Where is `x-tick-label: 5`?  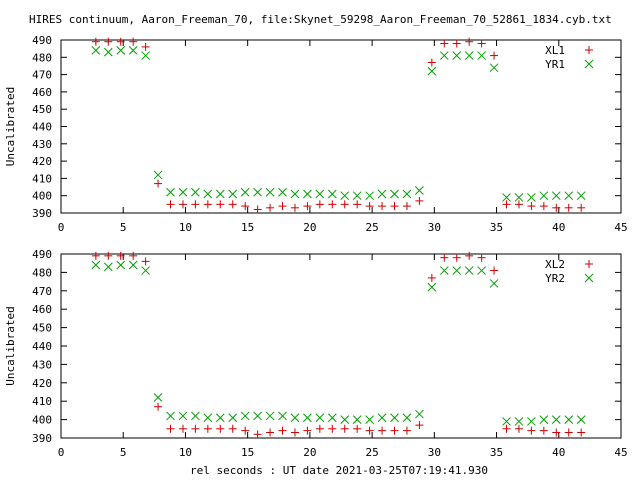 x-tick-label: 5 is located at coordinates (123, 452).